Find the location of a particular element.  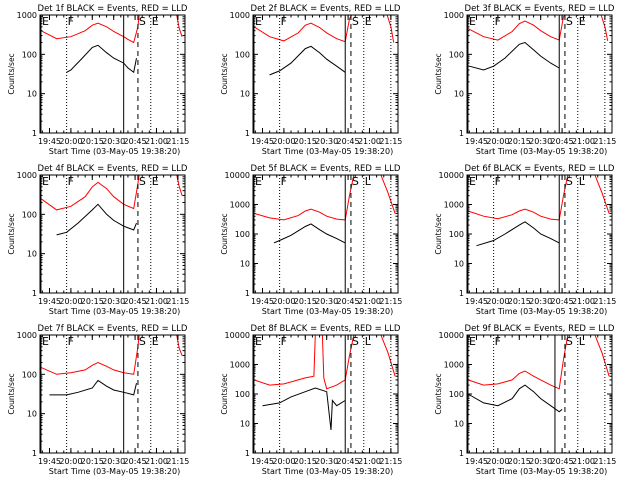

panel-title: Det 9f BLACK = Events, RED = LLD is located at coordinates (540, 329).